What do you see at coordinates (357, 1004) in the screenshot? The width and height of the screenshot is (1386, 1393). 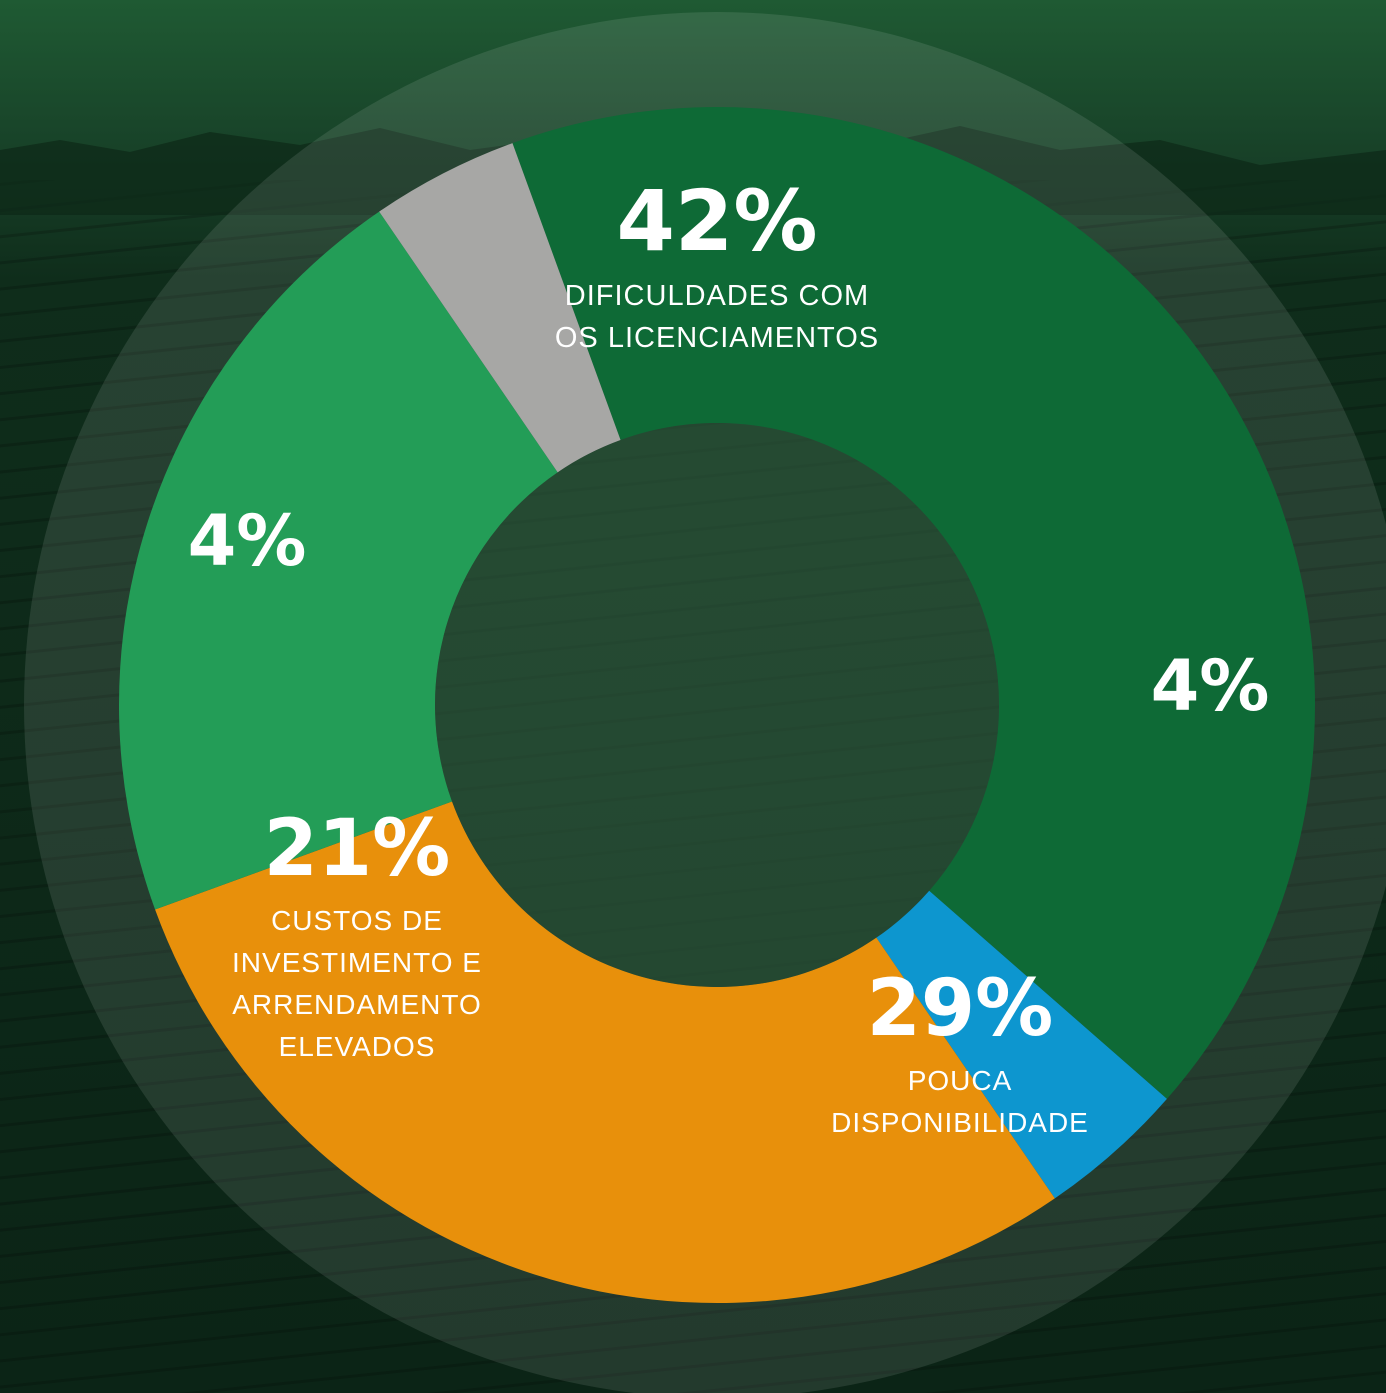 I see `slice-category-label: ARRENDAMENTO` at bounding box center [357, 1004].